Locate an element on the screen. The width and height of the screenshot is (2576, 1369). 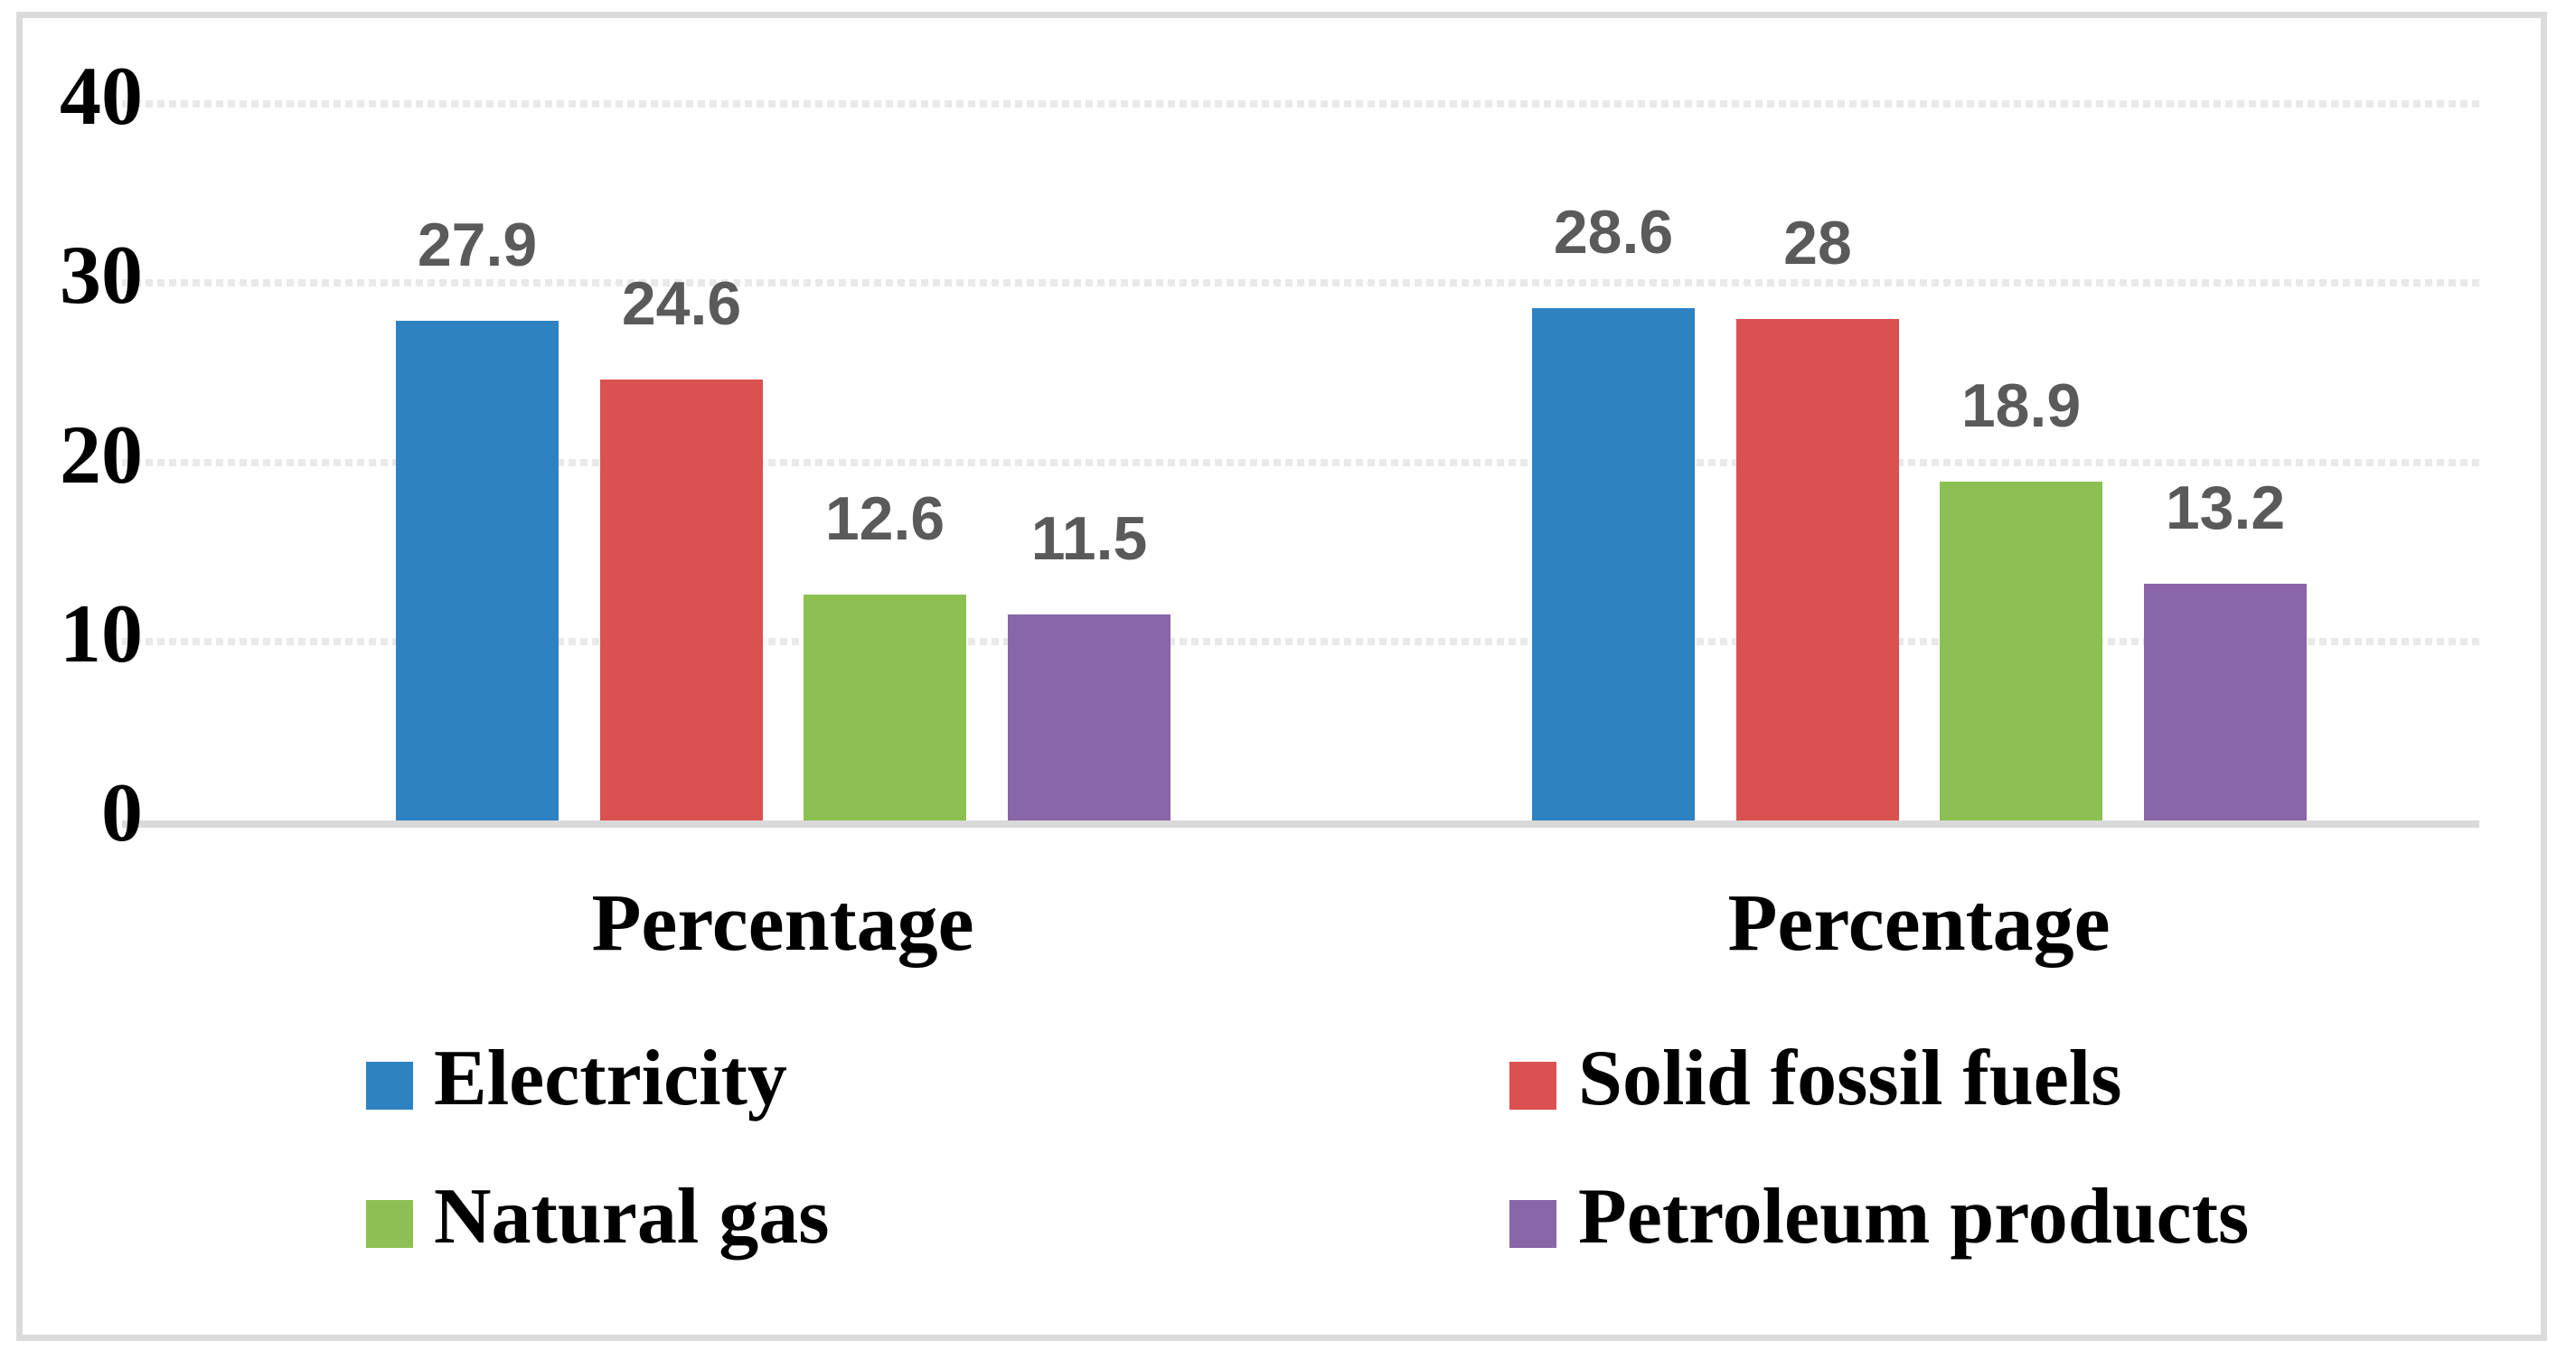
legend-label: Electricity is located at coordinates (611, 1078).